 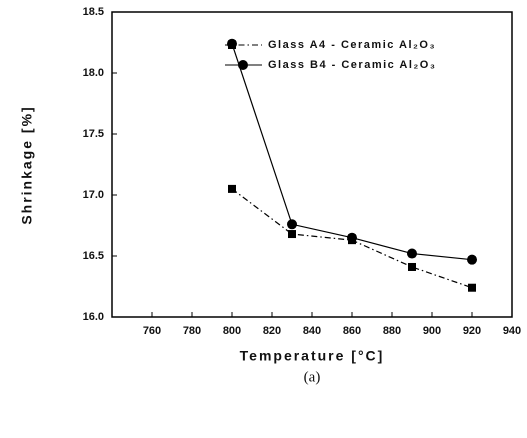 What do you see at coordinates (352, 331) in the screenshot?
I see `x-tick-label: 860` at bounding box center [352, 331].